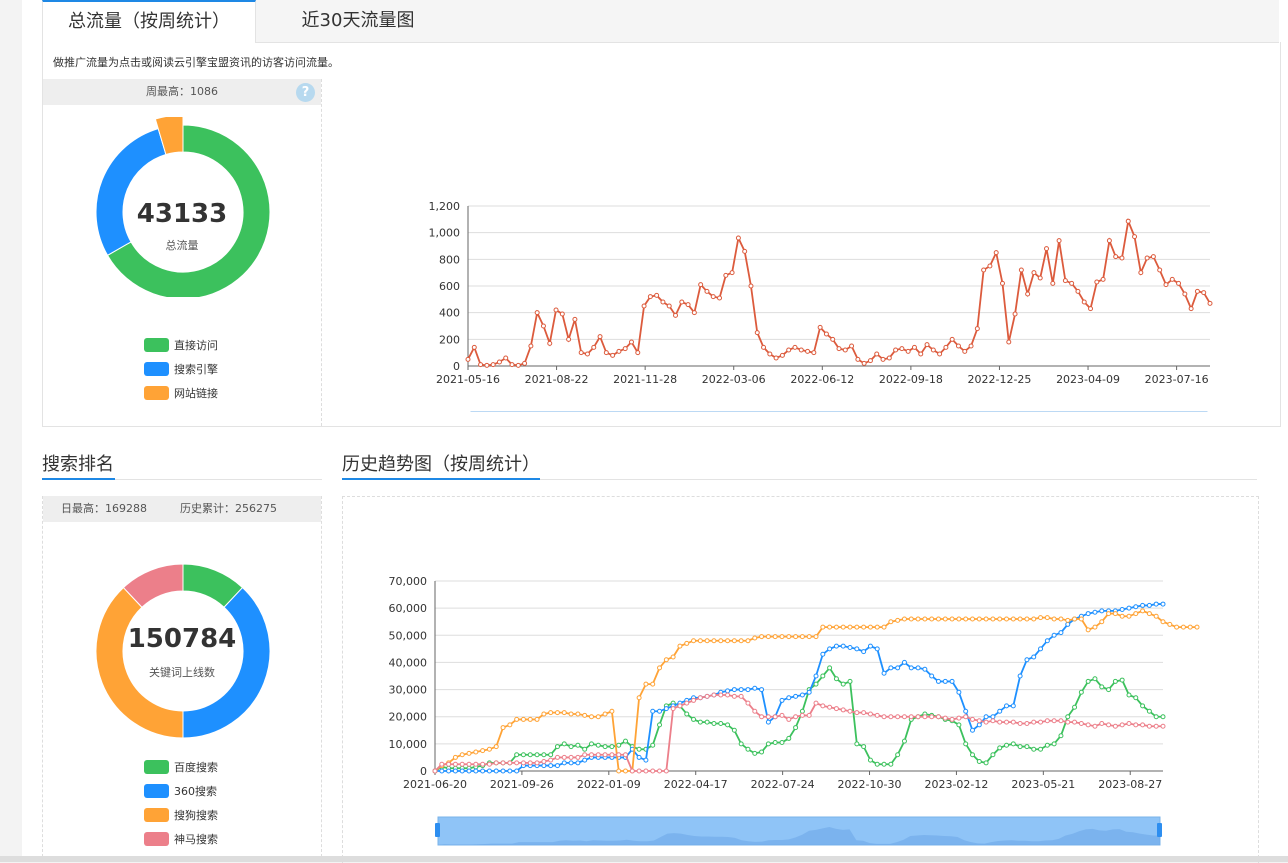 The height and width of the screenshot is (863, 1288). I want to click on history-underline, so click(441, 479).